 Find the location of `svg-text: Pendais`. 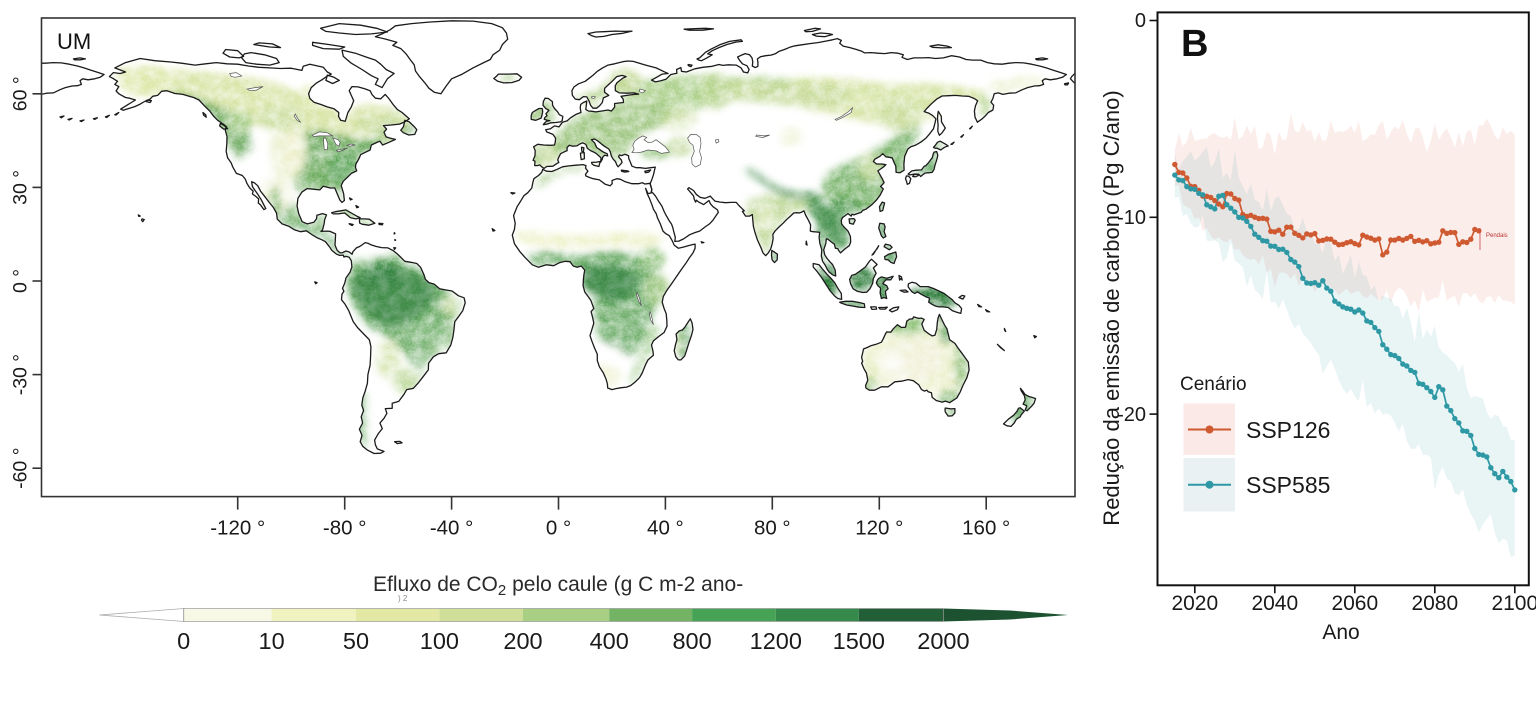

svg-text: Pendais is located at coordinates (1497, 236).